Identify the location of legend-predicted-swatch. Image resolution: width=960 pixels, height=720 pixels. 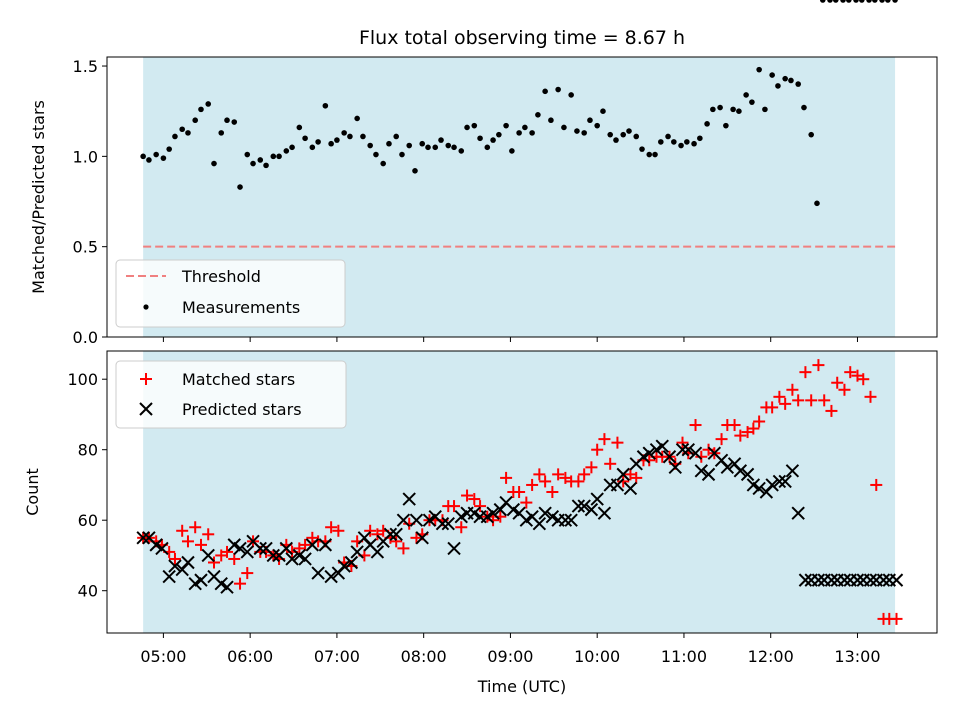
(146, 409).